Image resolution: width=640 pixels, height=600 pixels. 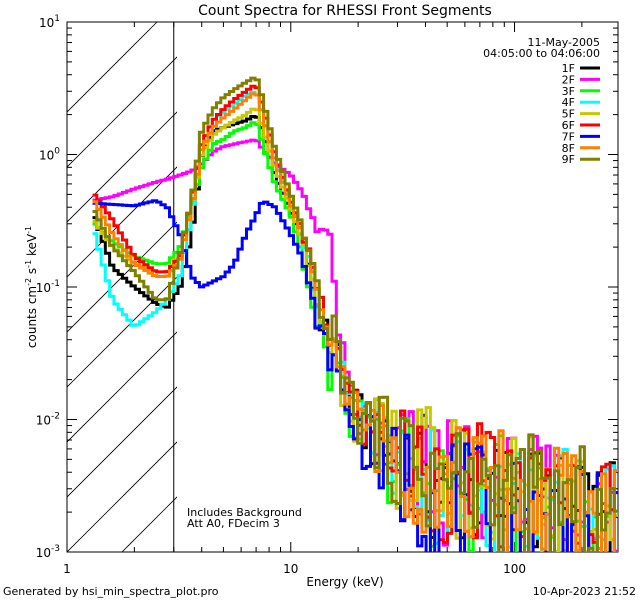 I want to click on y-axis-label: counts cm-2 s-1 keV-1, so click(x=31, y=287).